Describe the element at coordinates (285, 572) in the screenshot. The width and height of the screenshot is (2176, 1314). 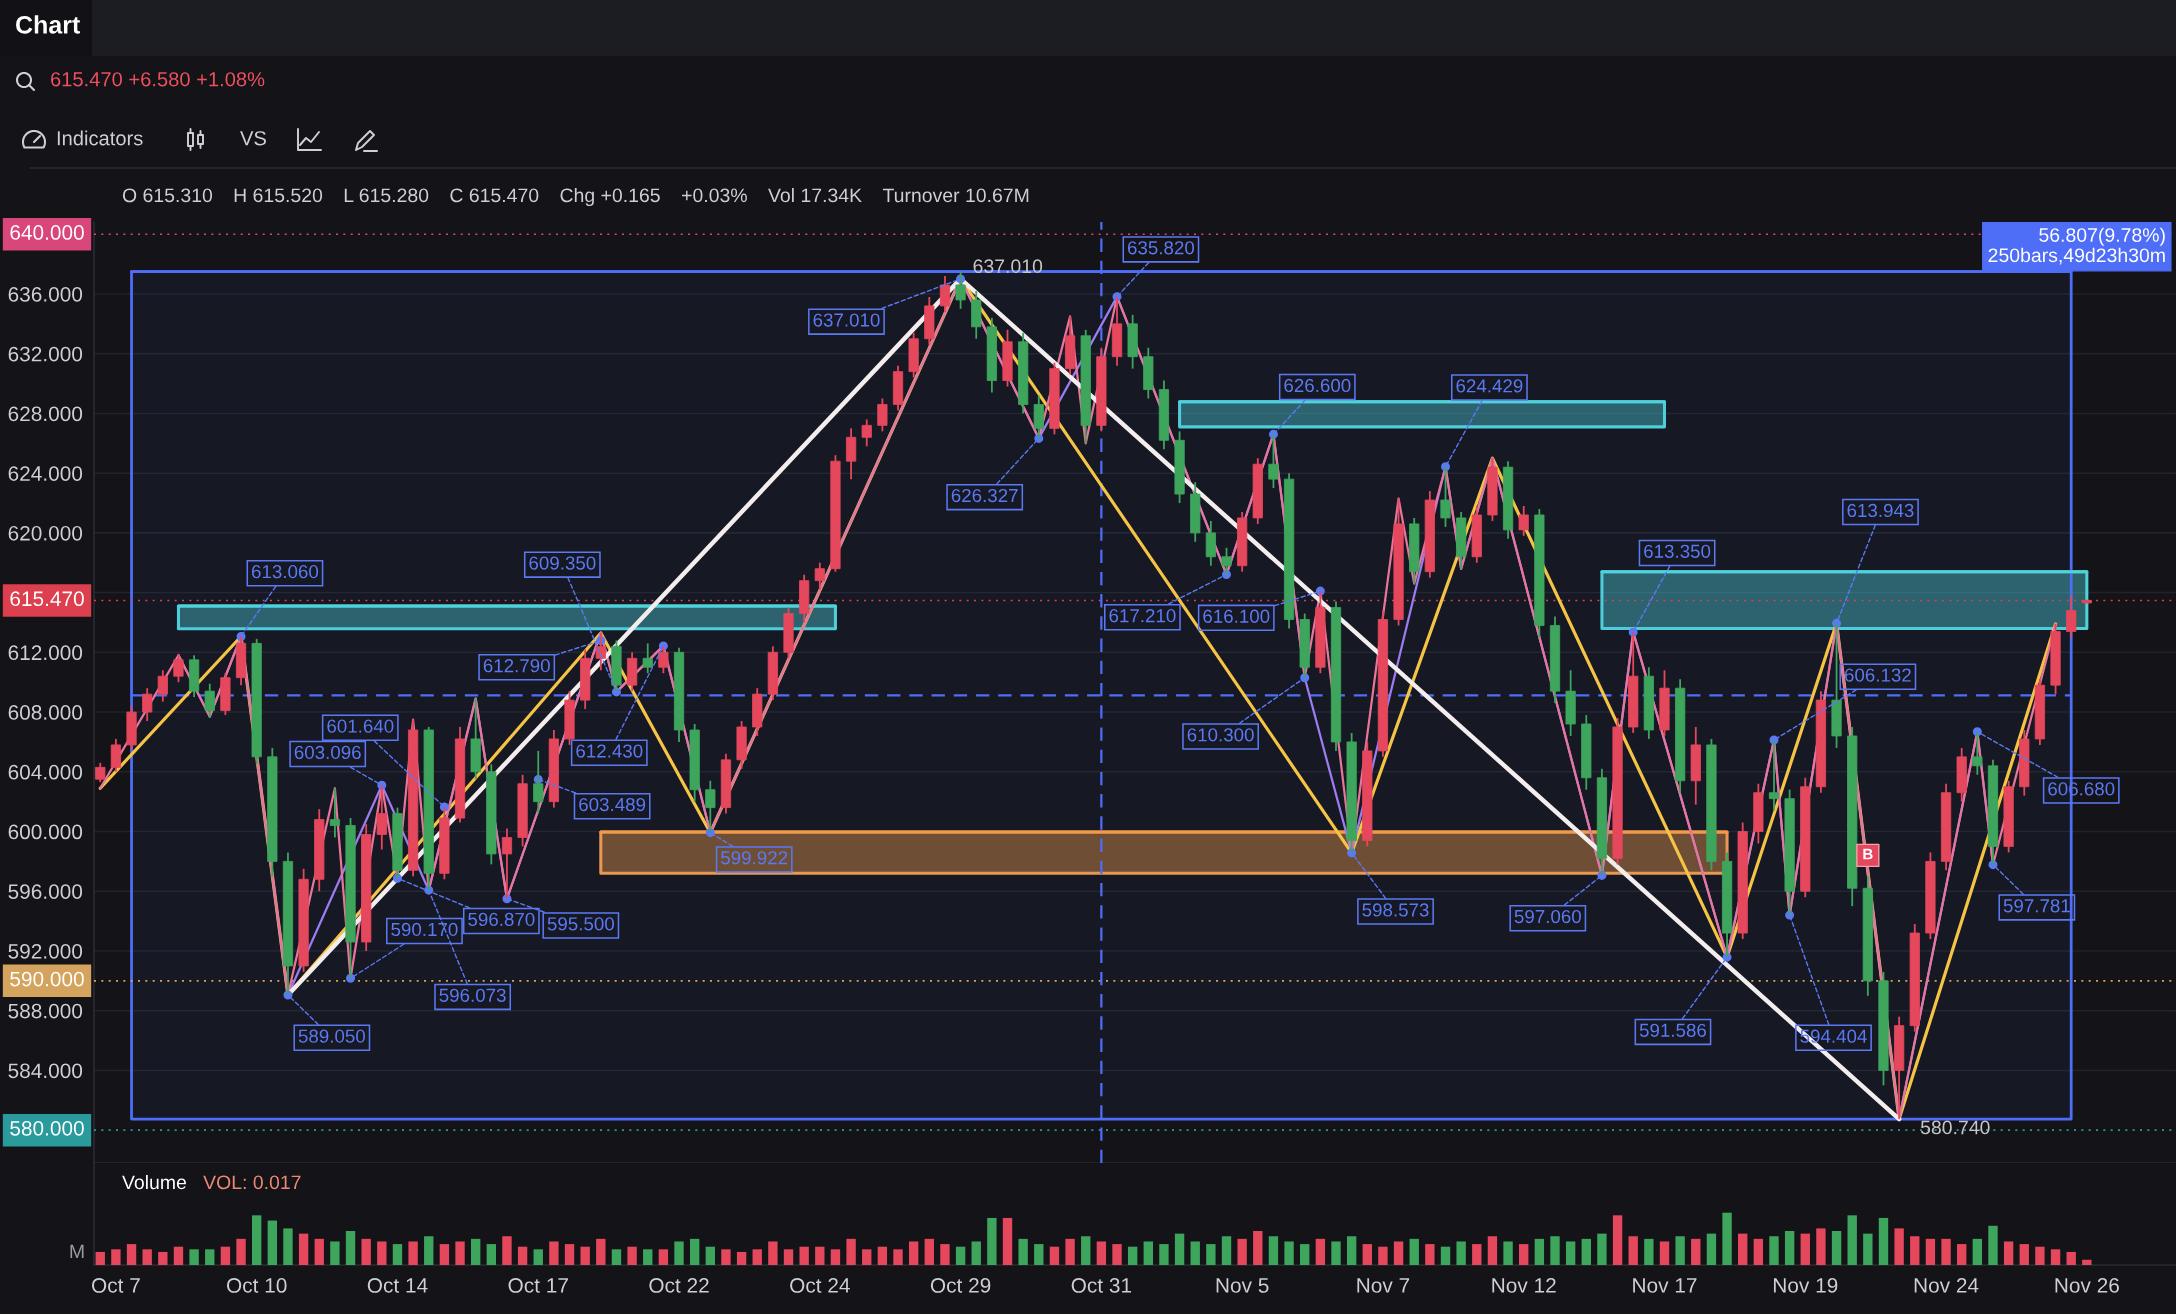
I see `data-label: 613.060` at that location.